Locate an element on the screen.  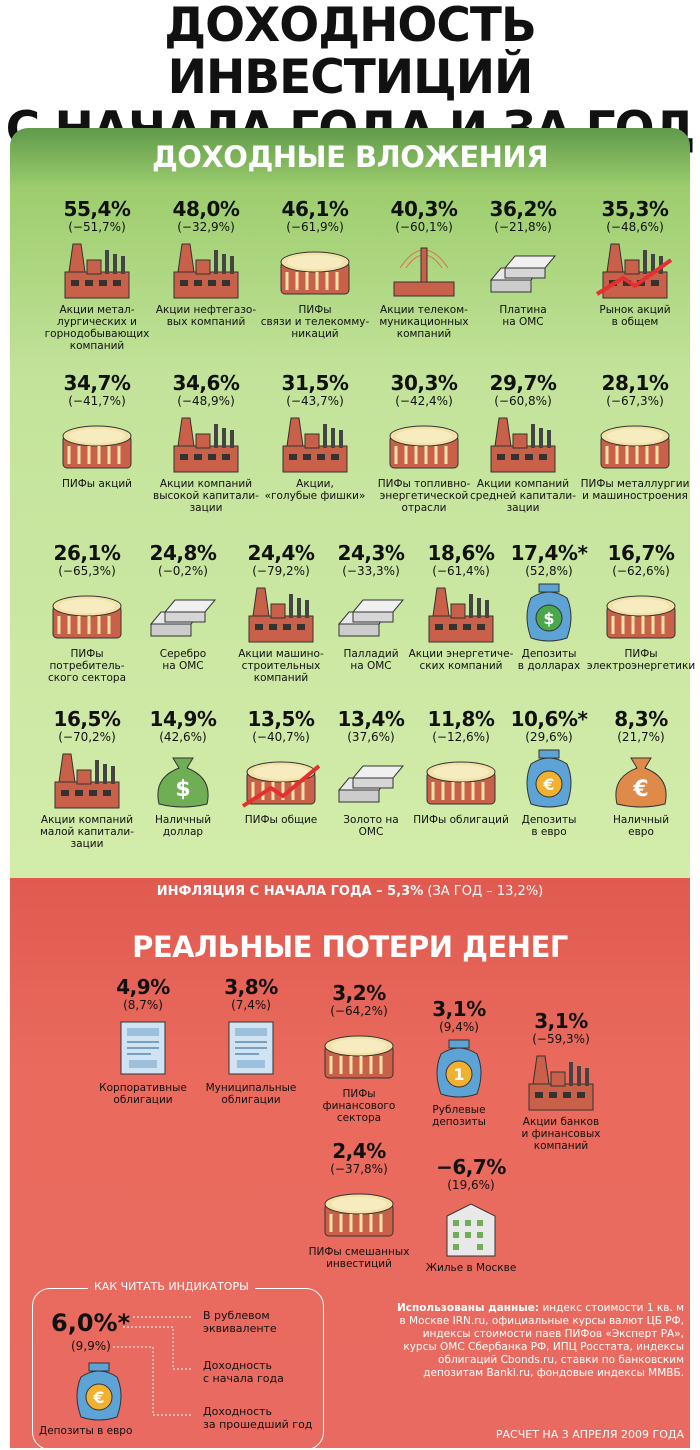
indicator-value: 13,5% is located at coordinates (281, 719).